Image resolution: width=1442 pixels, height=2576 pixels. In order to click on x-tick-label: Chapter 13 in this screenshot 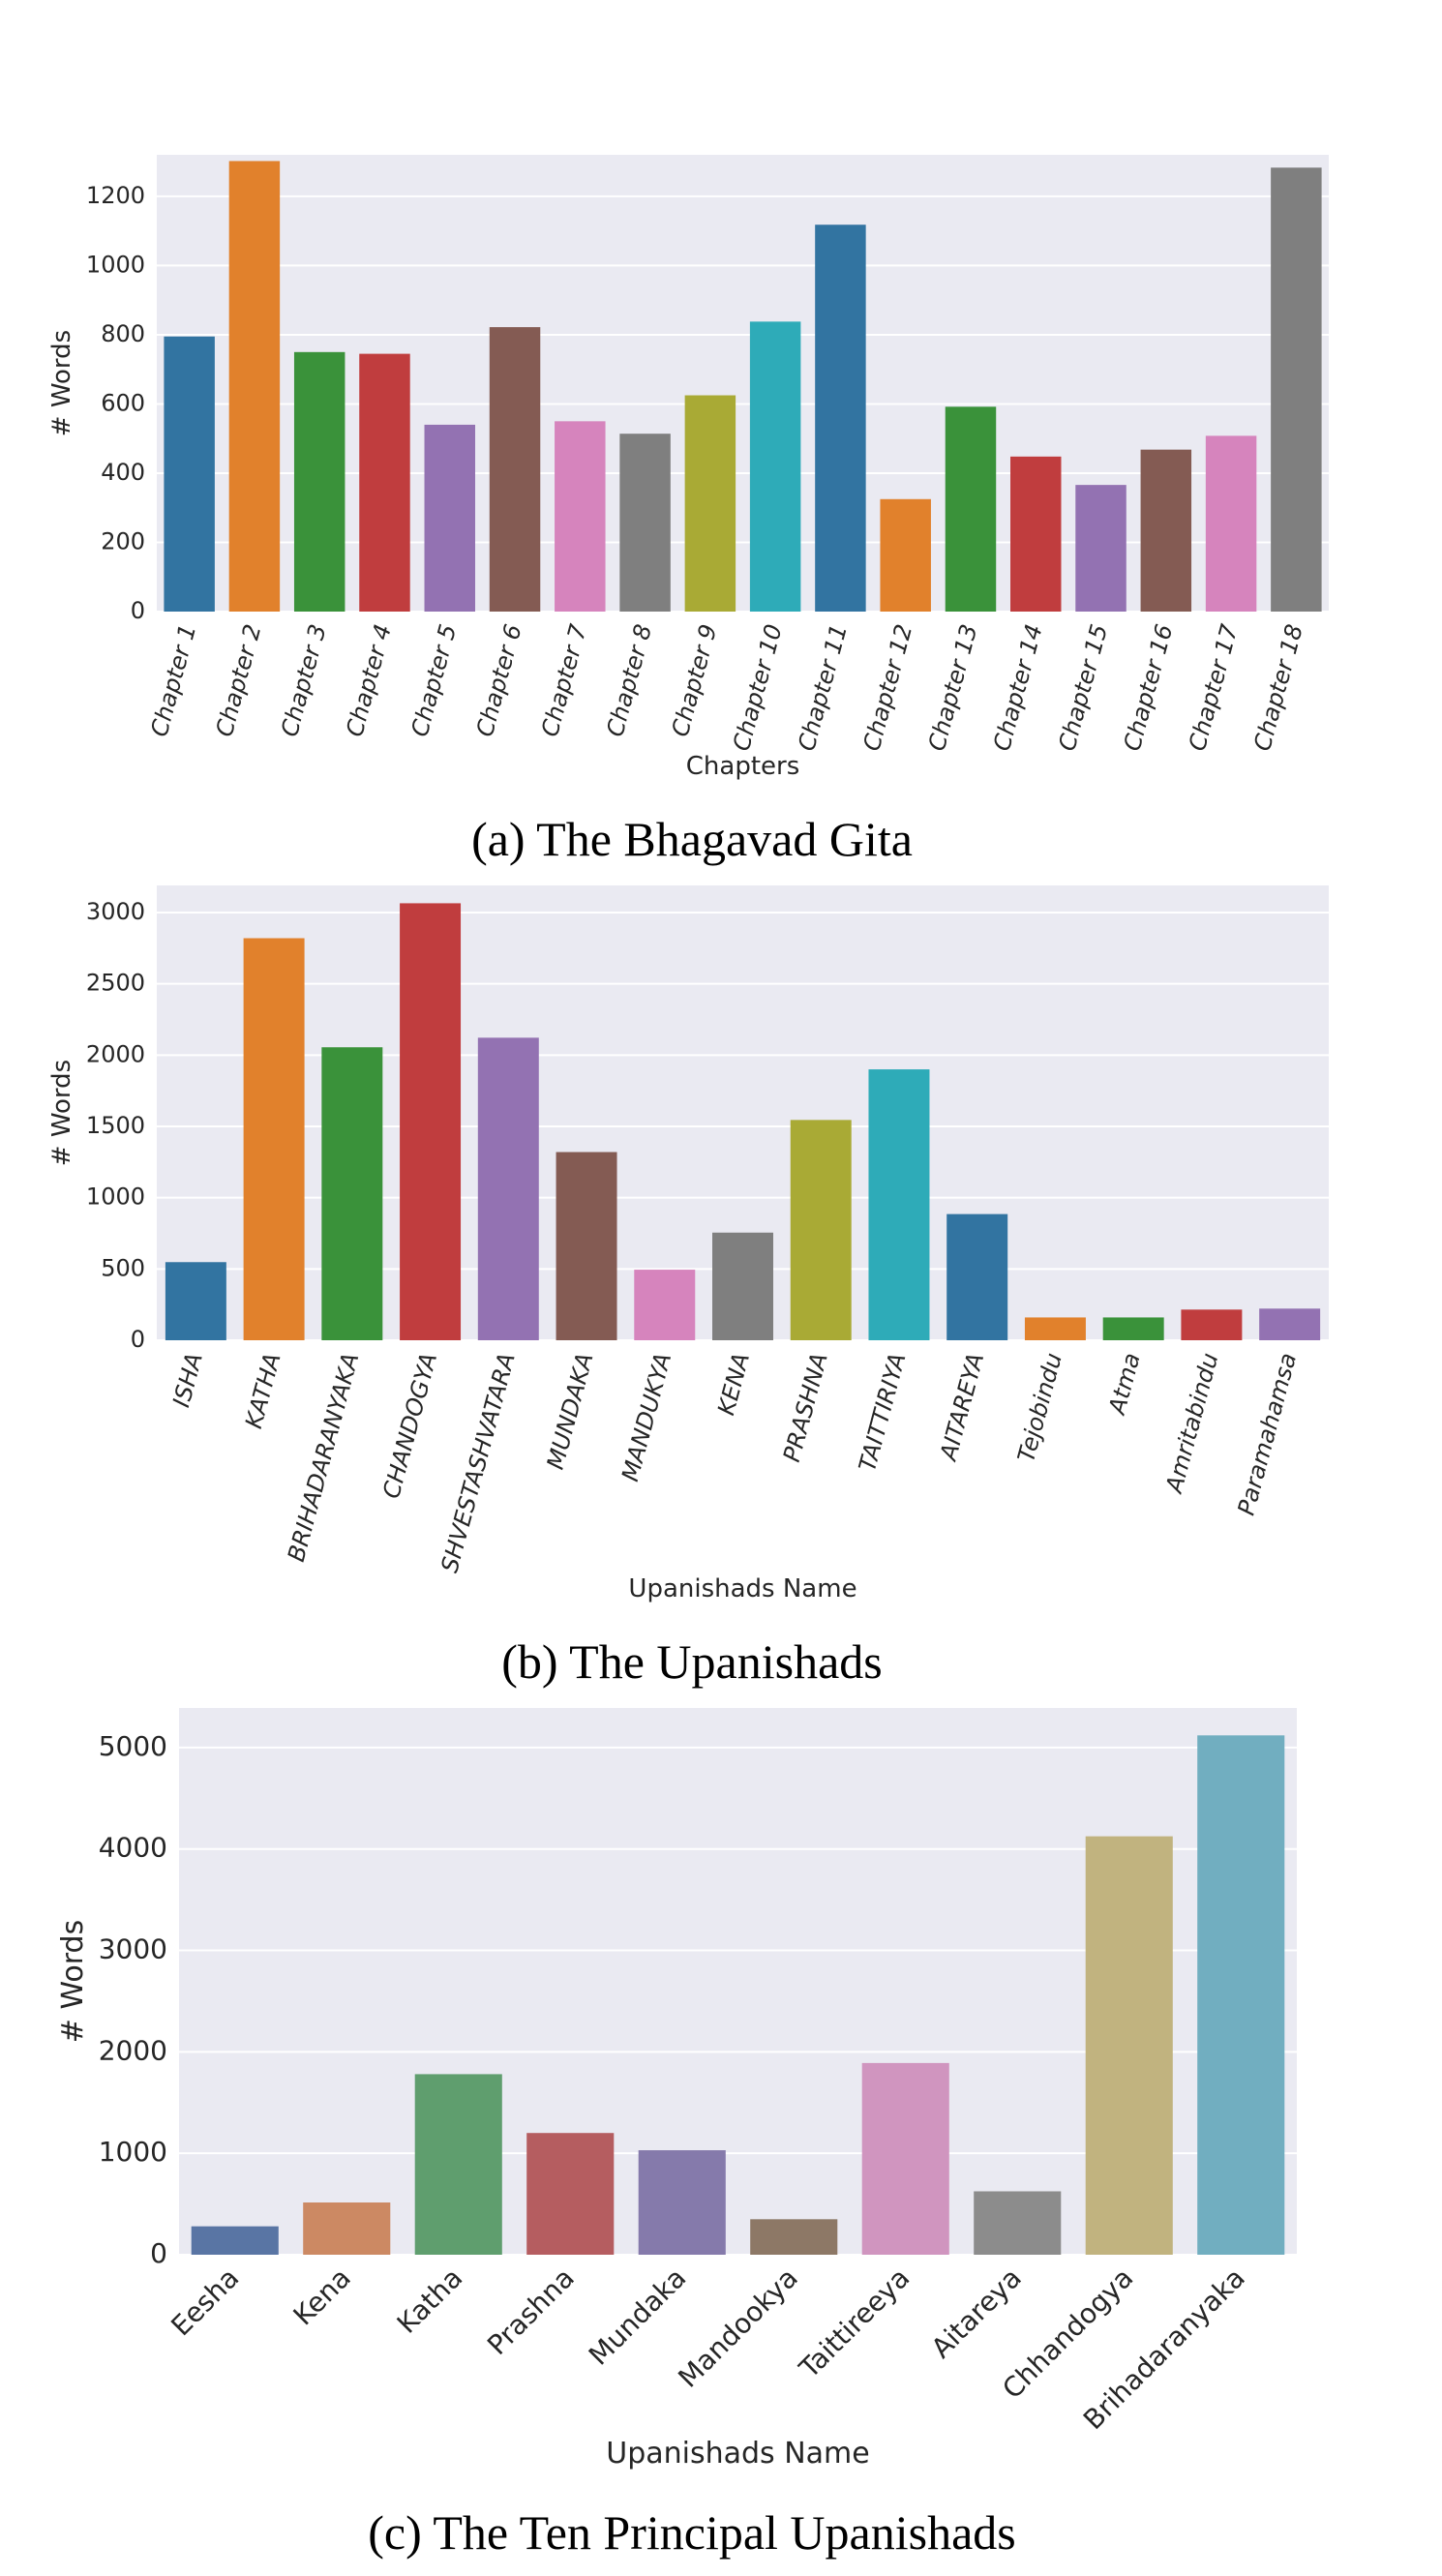, I will do `click(953, 687)`.